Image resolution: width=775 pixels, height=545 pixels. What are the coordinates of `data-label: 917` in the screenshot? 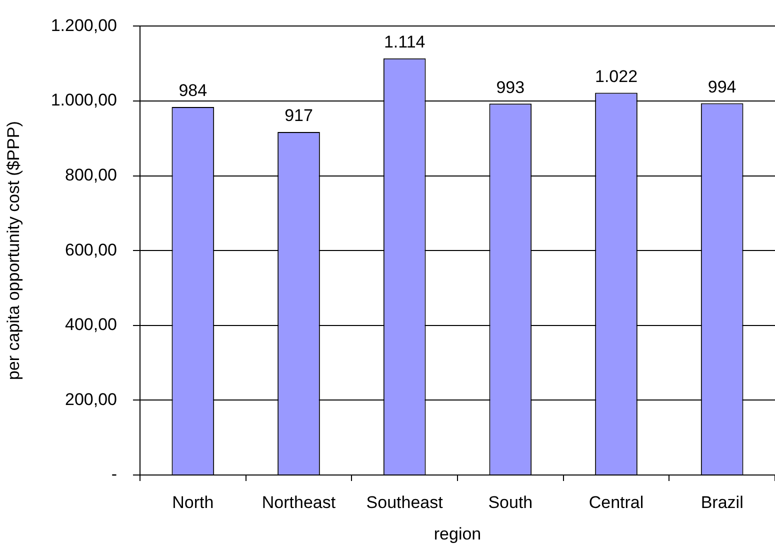 It's located at (298, 116).